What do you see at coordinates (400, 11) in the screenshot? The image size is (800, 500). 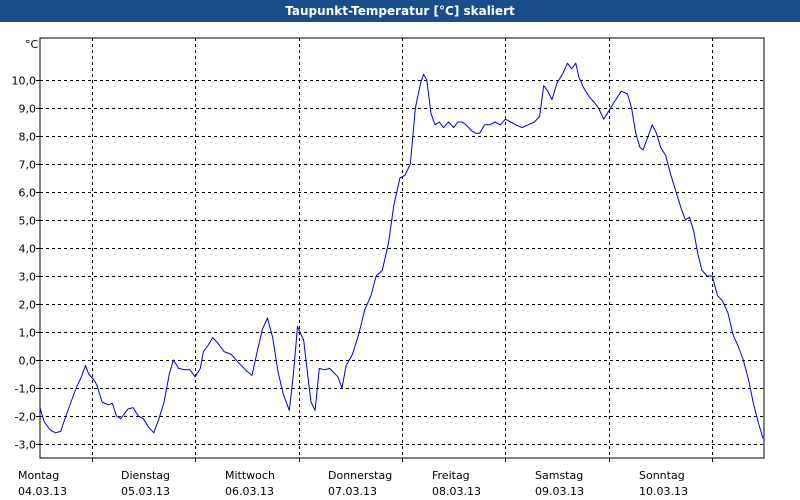 I see `chart-title: Taupunkt-Temperatur [°C] skaliert` at bounding box center [400, 11].